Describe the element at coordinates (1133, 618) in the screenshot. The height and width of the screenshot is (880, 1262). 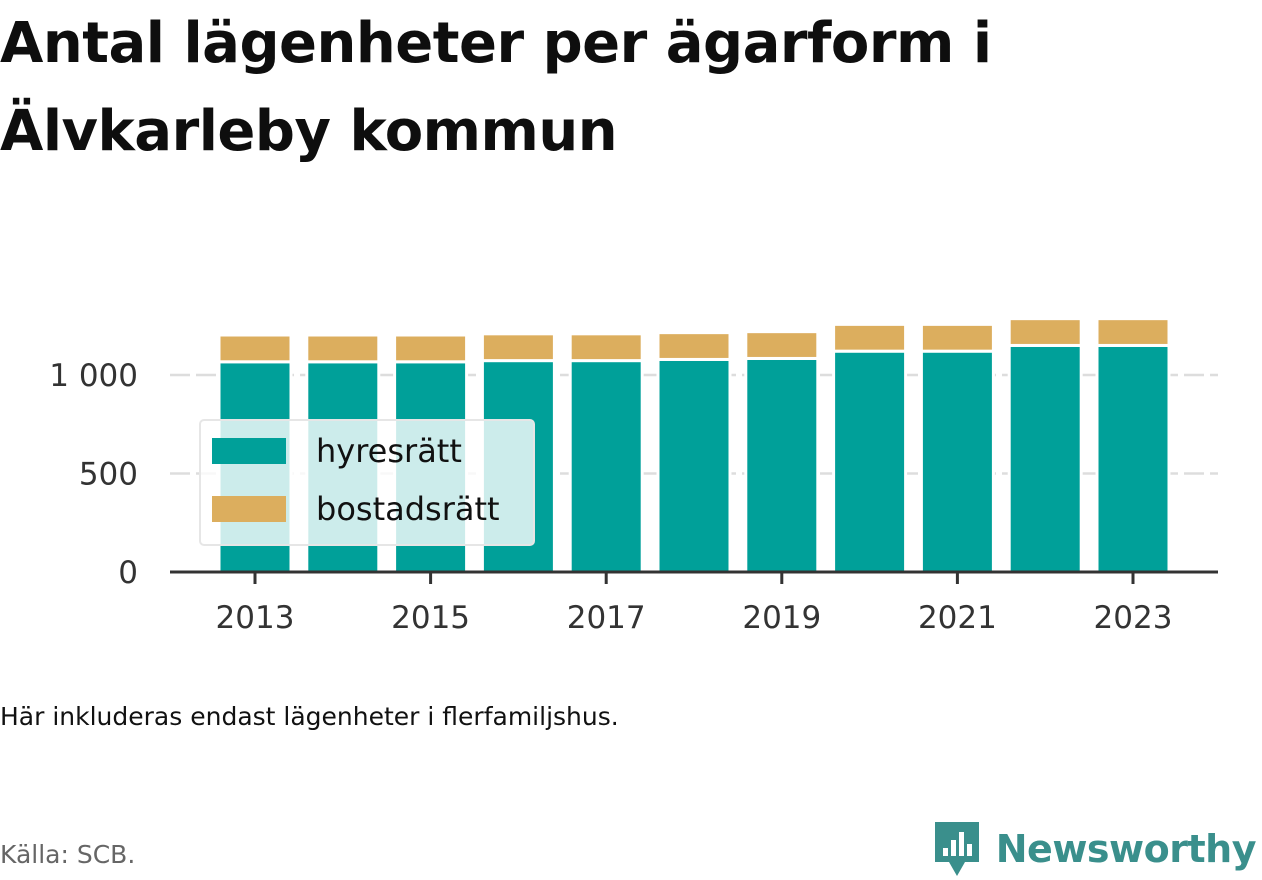
I see `x-tick-label: 2023` at that location.